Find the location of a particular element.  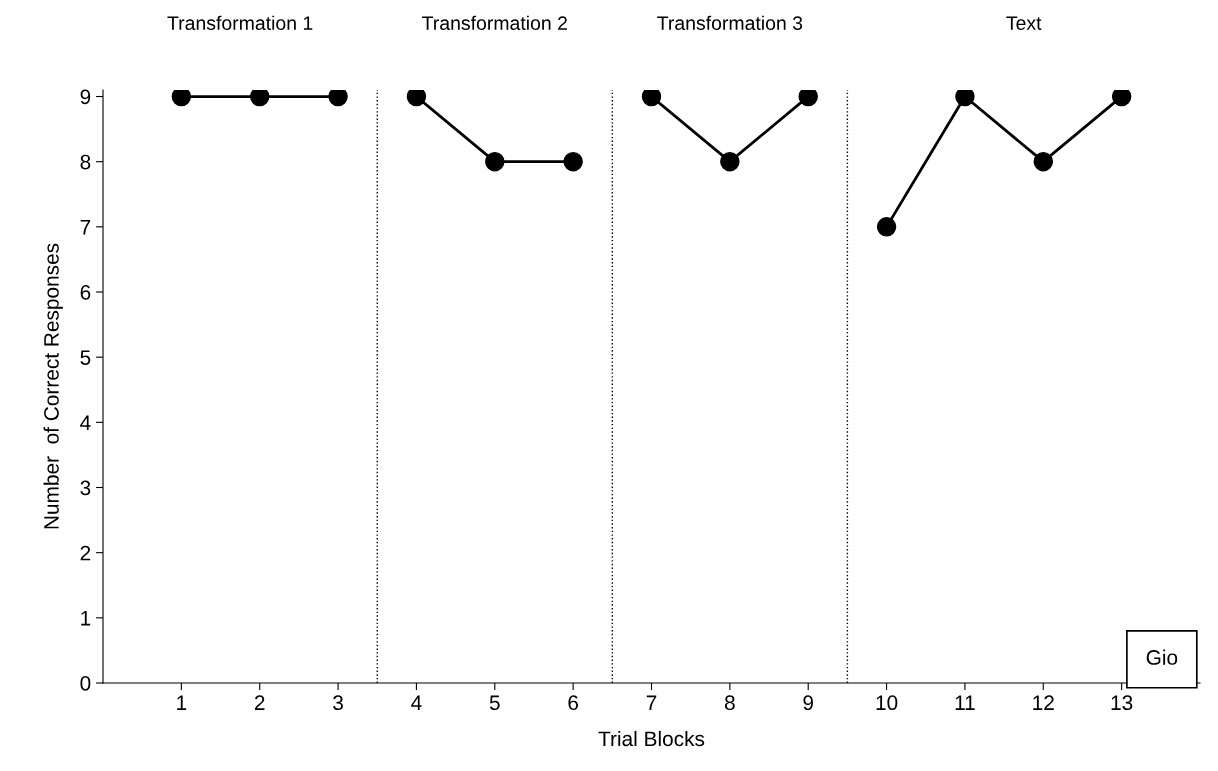

x-tick-label: 8 is located at coordinates (729, 703).